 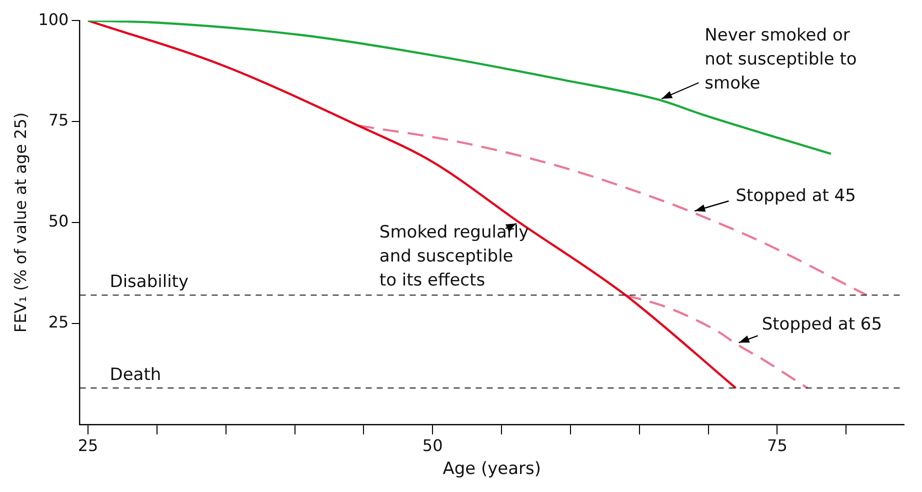 I want to click on y-tick-label: 25, so click(x=58, y=322).